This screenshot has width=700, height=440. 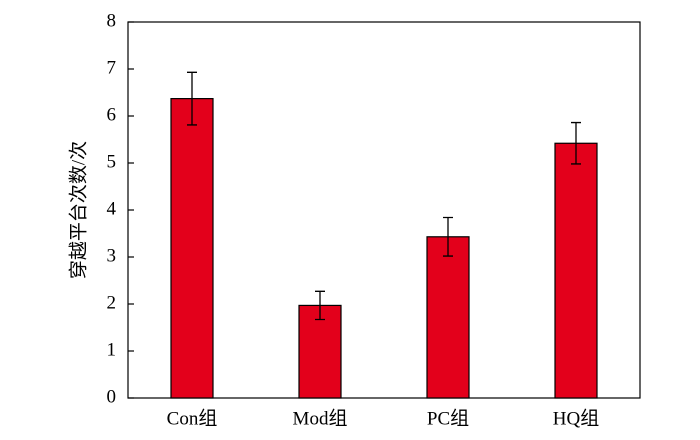 I want to click on y-tick-label: 7, so click(x=112, y=67).